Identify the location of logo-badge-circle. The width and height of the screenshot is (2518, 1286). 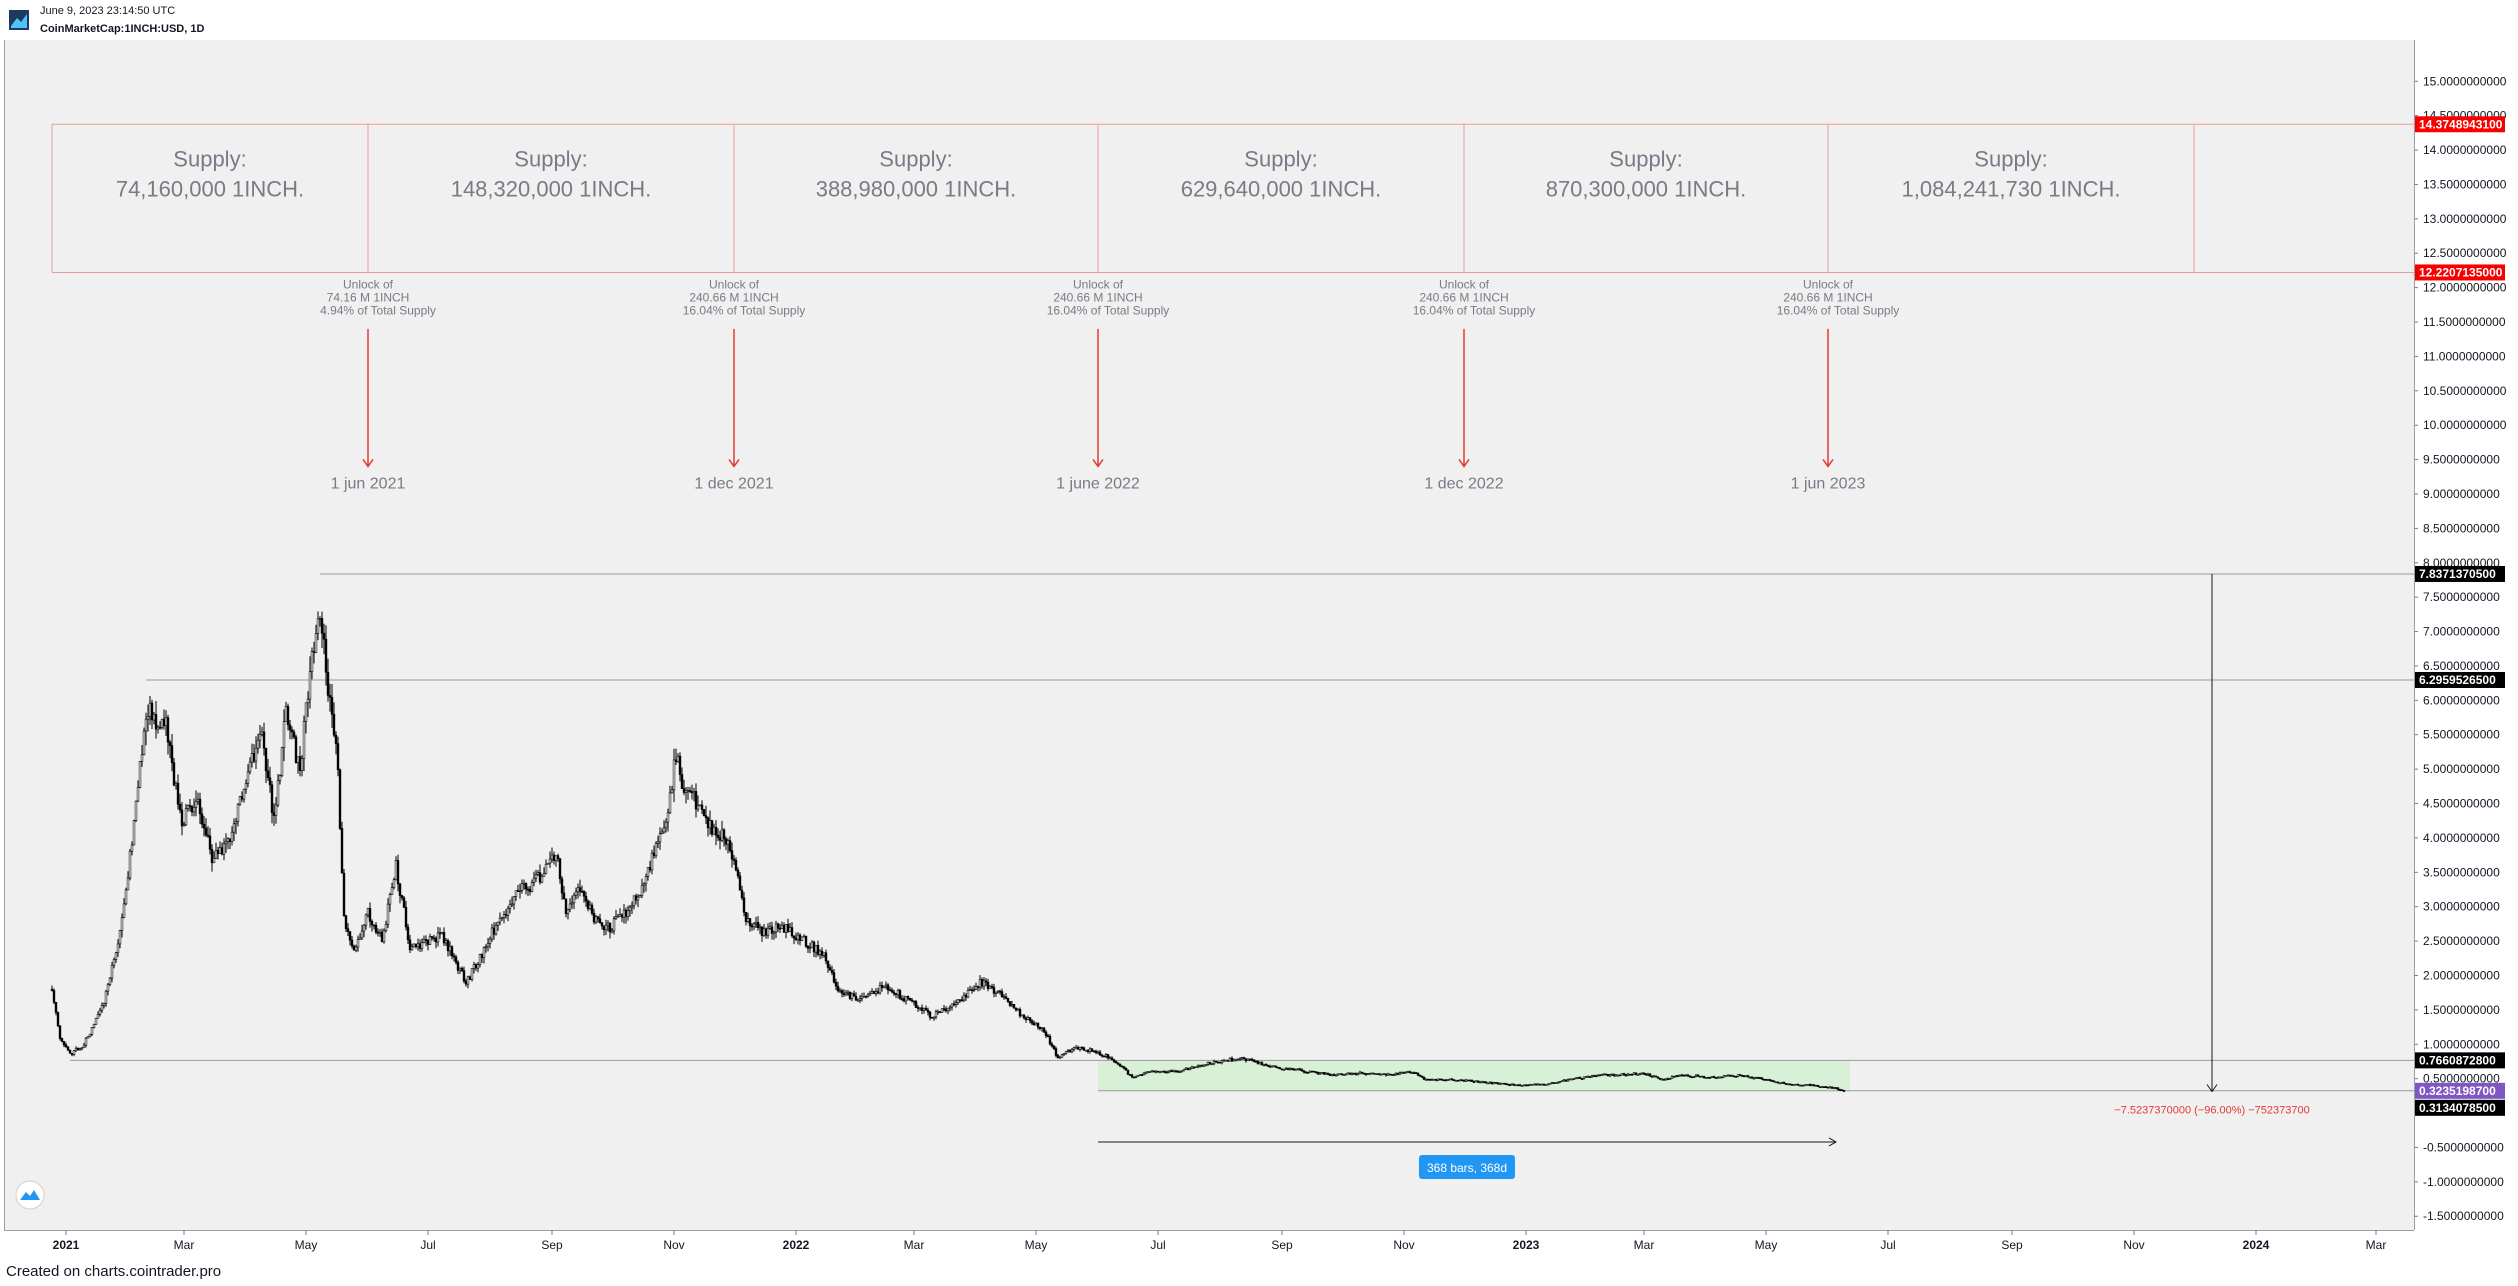
(30, 1195).